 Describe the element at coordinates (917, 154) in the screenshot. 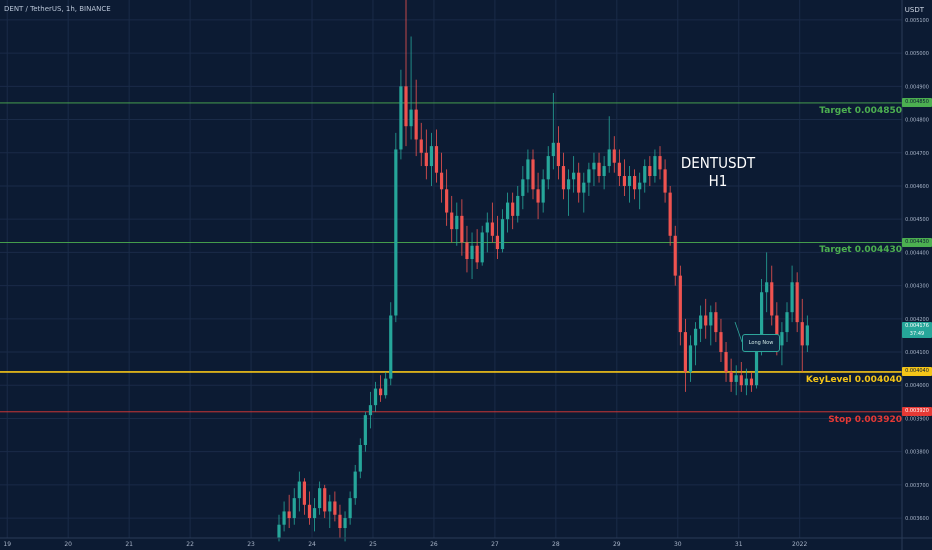

I see `y-tick-label: 0.004700` at that location.